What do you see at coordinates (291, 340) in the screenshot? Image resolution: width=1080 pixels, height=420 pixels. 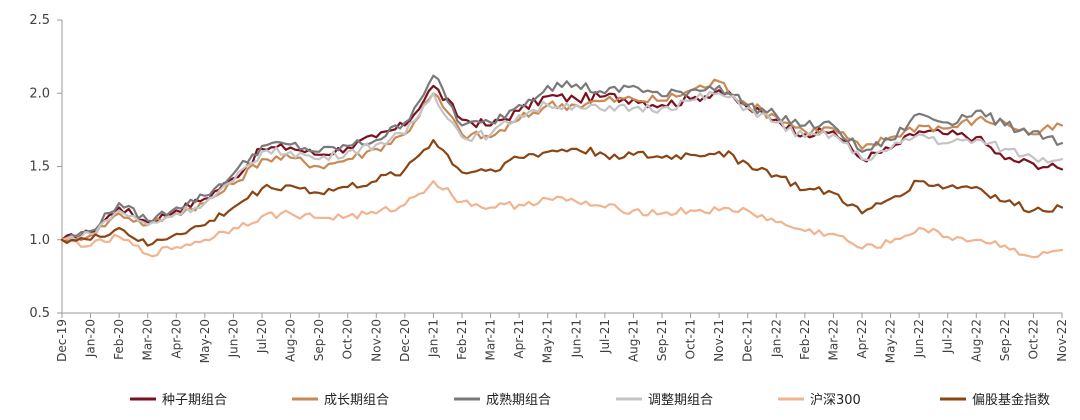 I see `x-tick-label: Aug-20` at bounding box center [291, 340].